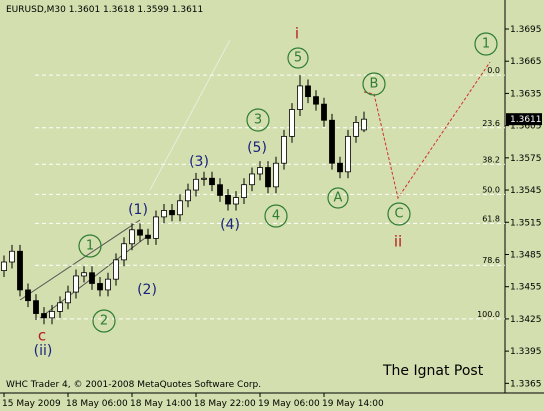 The image size is (544, 411). I want to click on wave-label: c, so click(42, 336).